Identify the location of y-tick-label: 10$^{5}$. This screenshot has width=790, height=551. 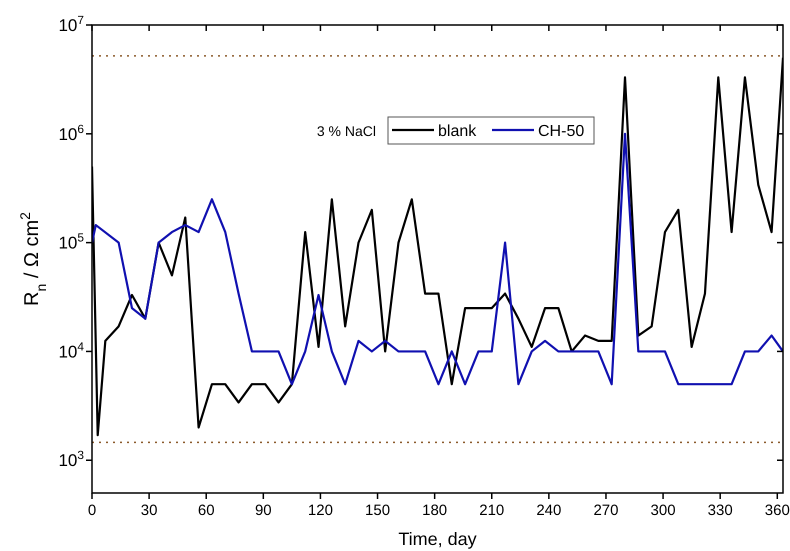
(71, 241).